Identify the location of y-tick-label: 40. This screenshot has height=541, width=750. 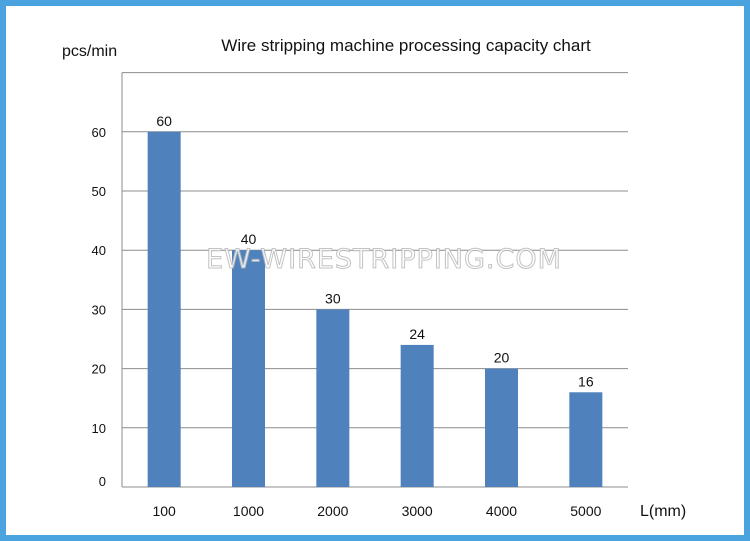
(99, 250).